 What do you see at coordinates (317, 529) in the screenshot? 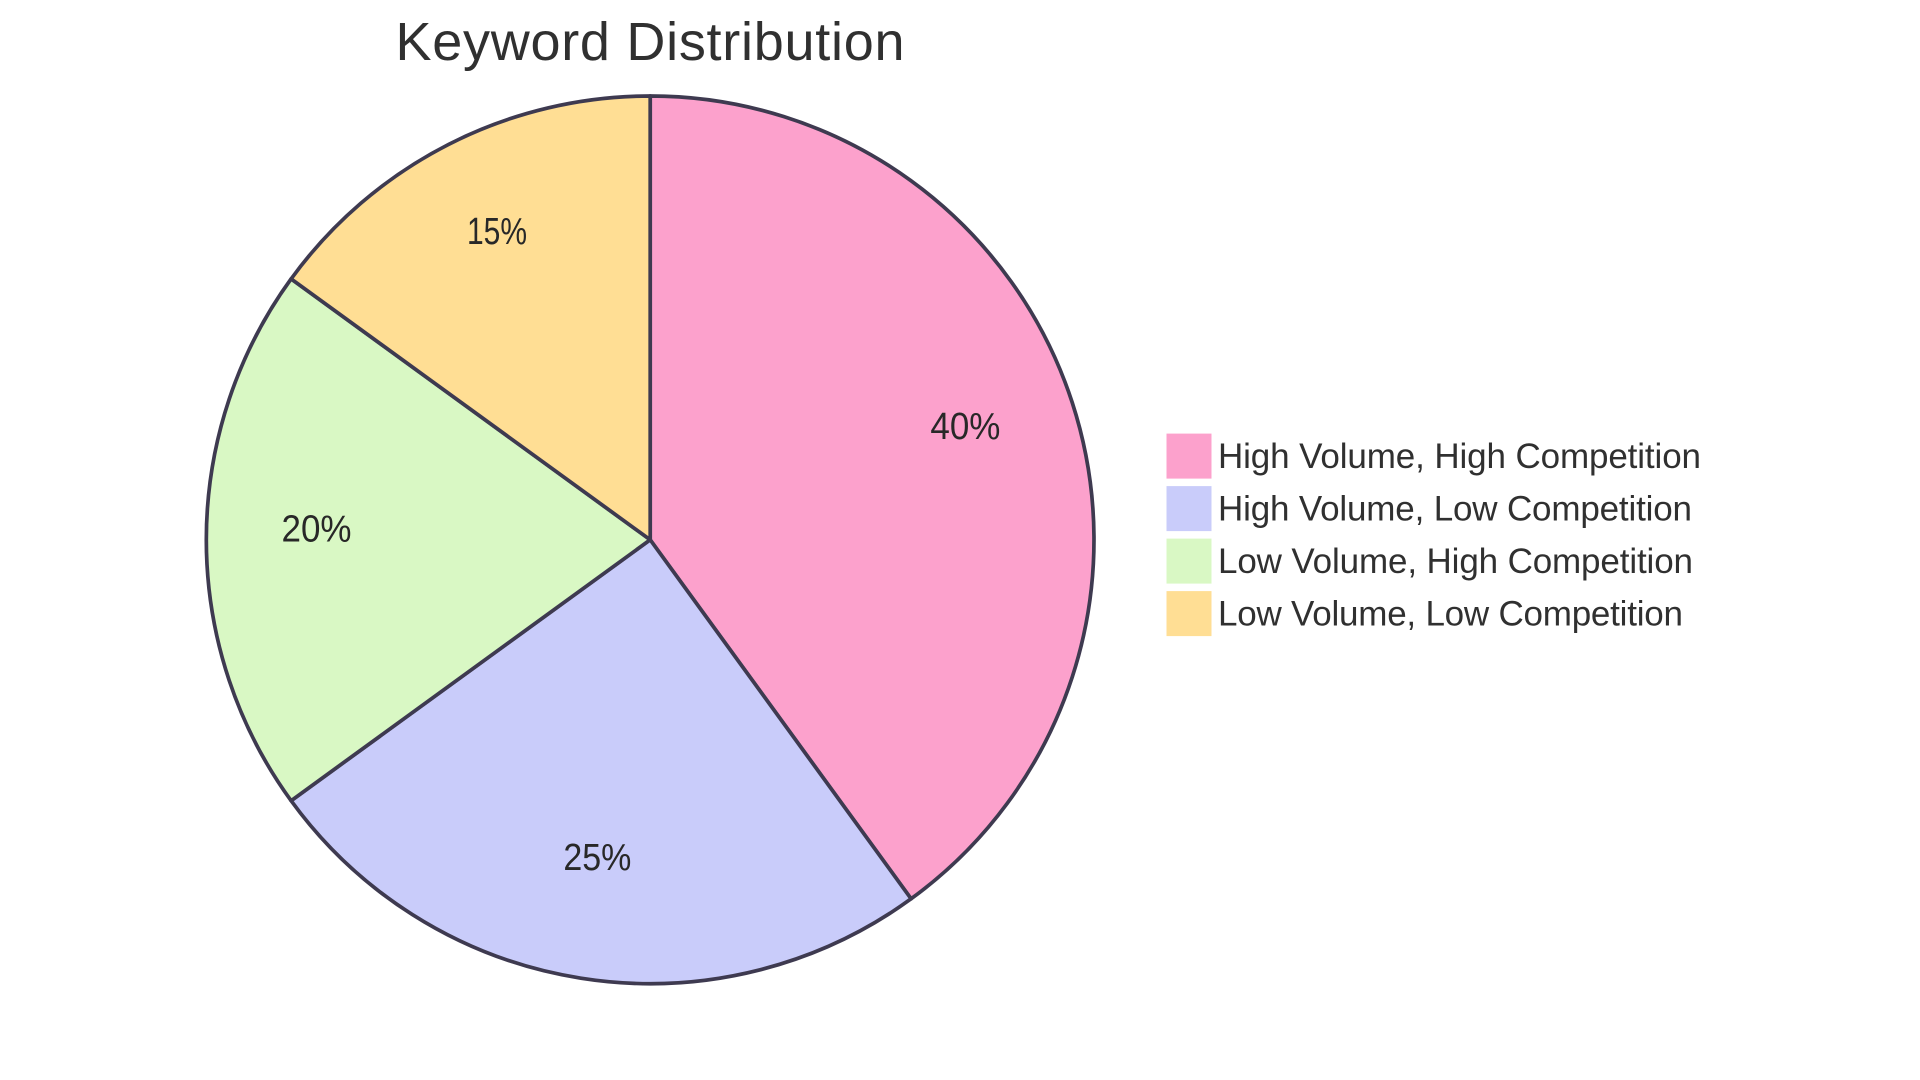
I see `svg-text: 20%` at bounding box center [317, 529].